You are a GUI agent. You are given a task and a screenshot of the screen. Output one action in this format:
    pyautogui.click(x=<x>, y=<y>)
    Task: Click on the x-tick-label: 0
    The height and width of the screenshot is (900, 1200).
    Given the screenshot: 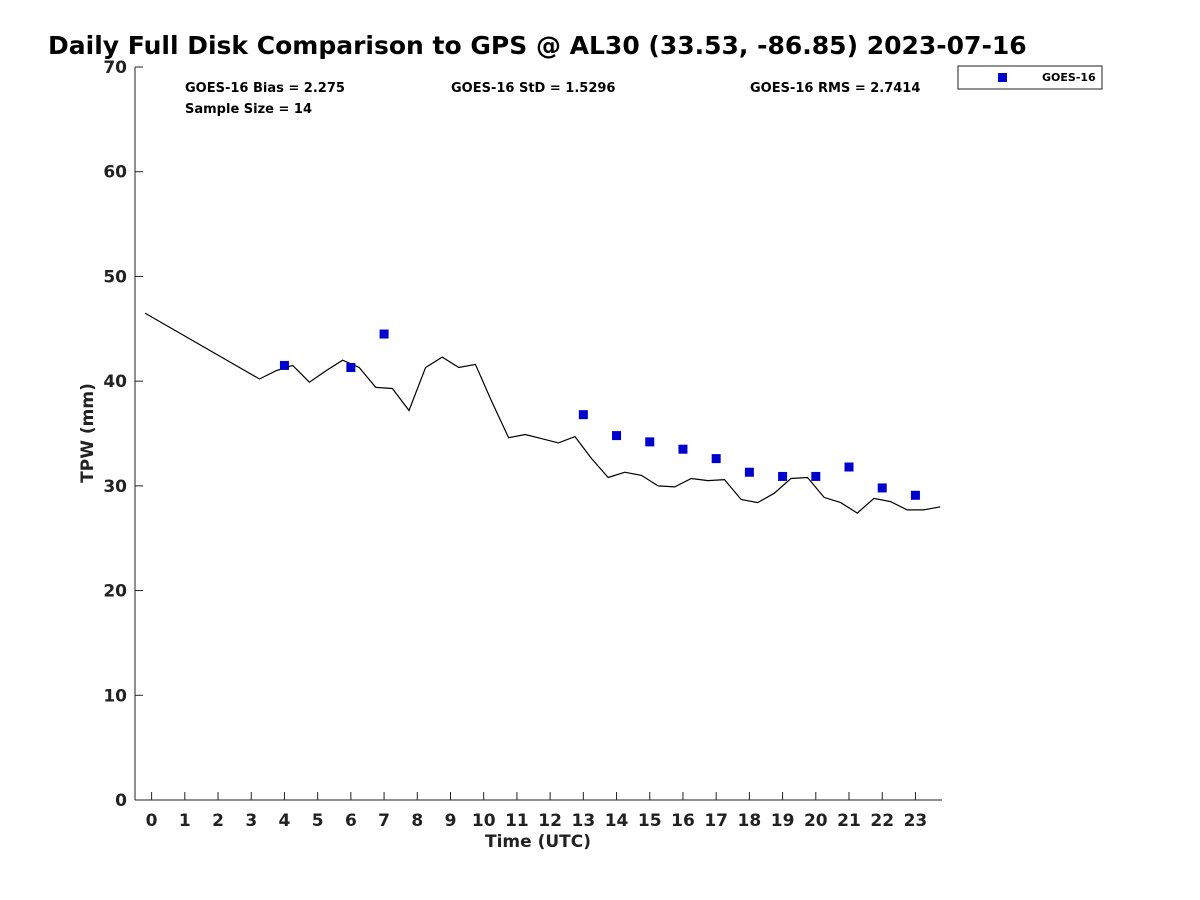 What is the action you would take?
    pyautogui.click(x=152, y=821)
    